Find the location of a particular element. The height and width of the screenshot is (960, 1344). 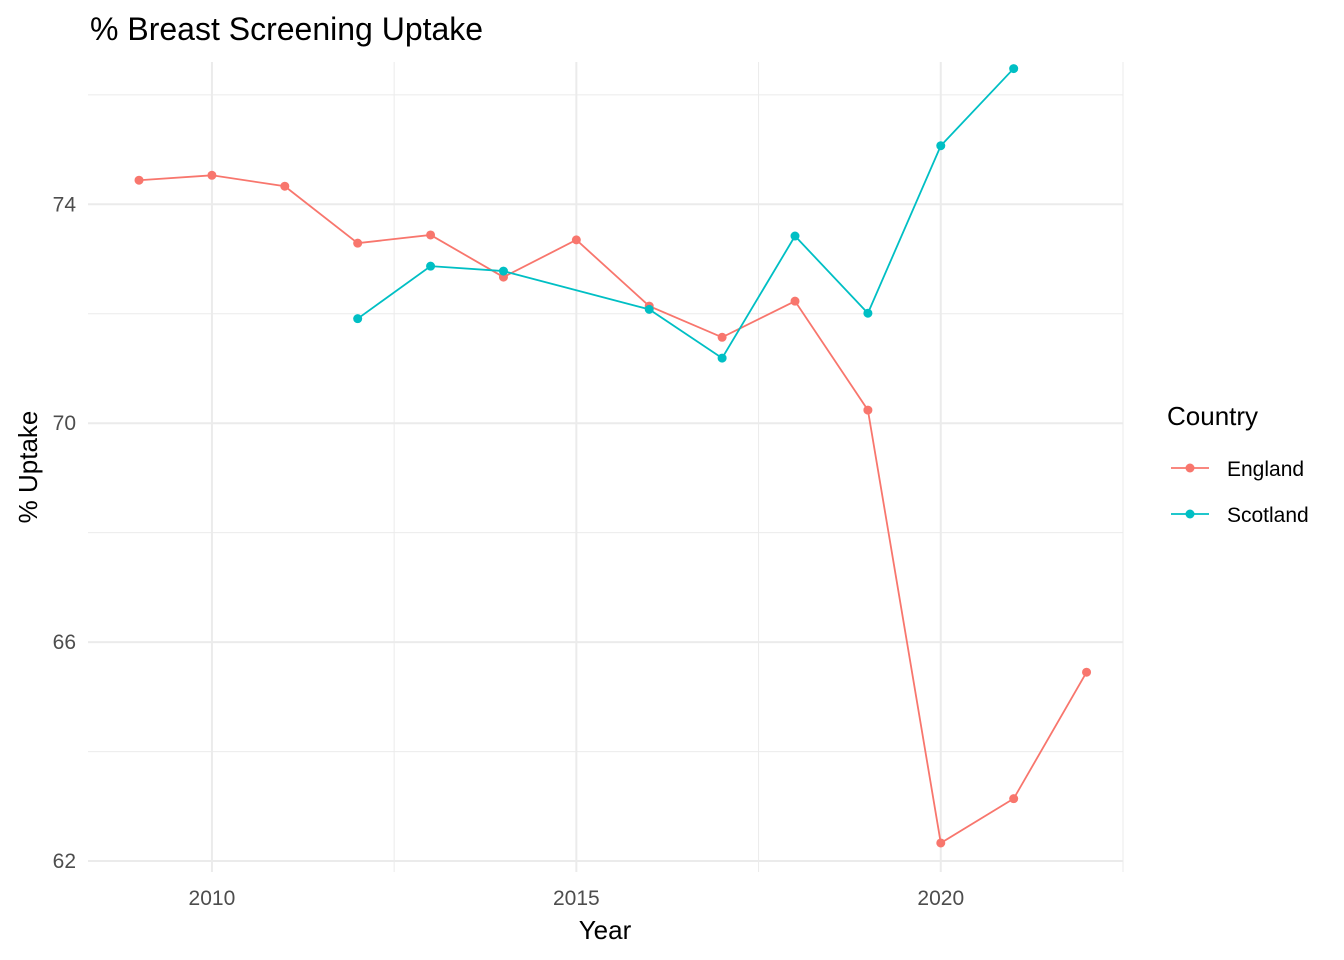

x-tick-label: 2015 is located at coordinates (576, 898).